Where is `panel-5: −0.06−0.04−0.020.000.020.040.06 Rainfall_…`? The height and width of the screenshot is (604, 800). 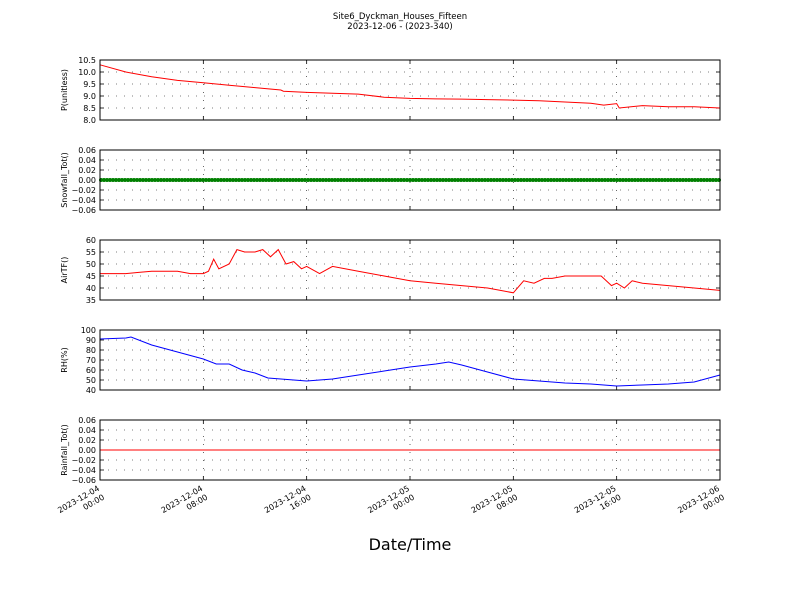
panel-5: −0.06−0.04−0.020.000.020.040.06 Rainfall_… is located at coordinates (390, 450).